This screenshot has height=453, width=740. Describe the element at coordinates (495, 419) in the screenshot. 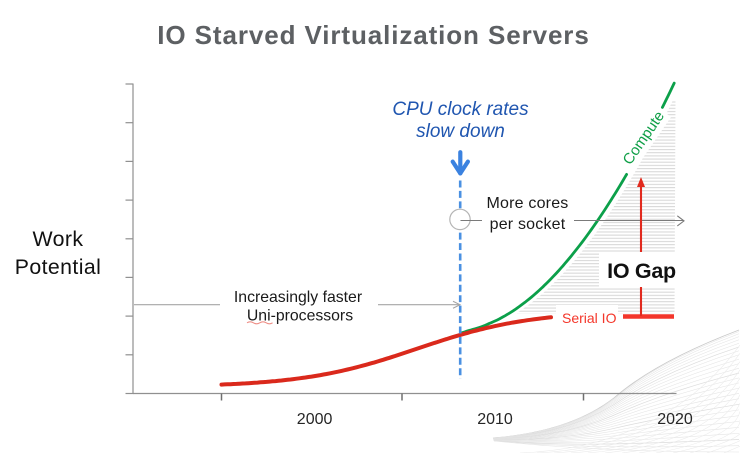

I see `svg-text: 2010` at that location.